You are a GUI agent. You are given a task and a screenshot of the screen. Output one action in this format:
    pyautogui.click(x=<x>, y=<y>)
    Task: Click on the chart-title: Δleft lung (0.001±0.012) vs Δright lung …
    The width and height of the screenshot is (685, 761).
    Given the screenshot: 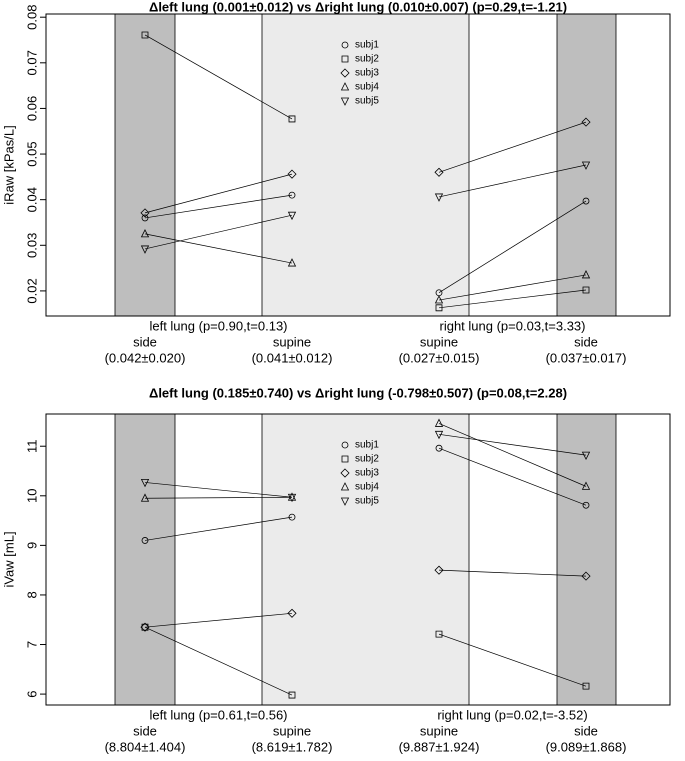 What is the action you would take?
    pyautogui.click(x=358, y=7)
    